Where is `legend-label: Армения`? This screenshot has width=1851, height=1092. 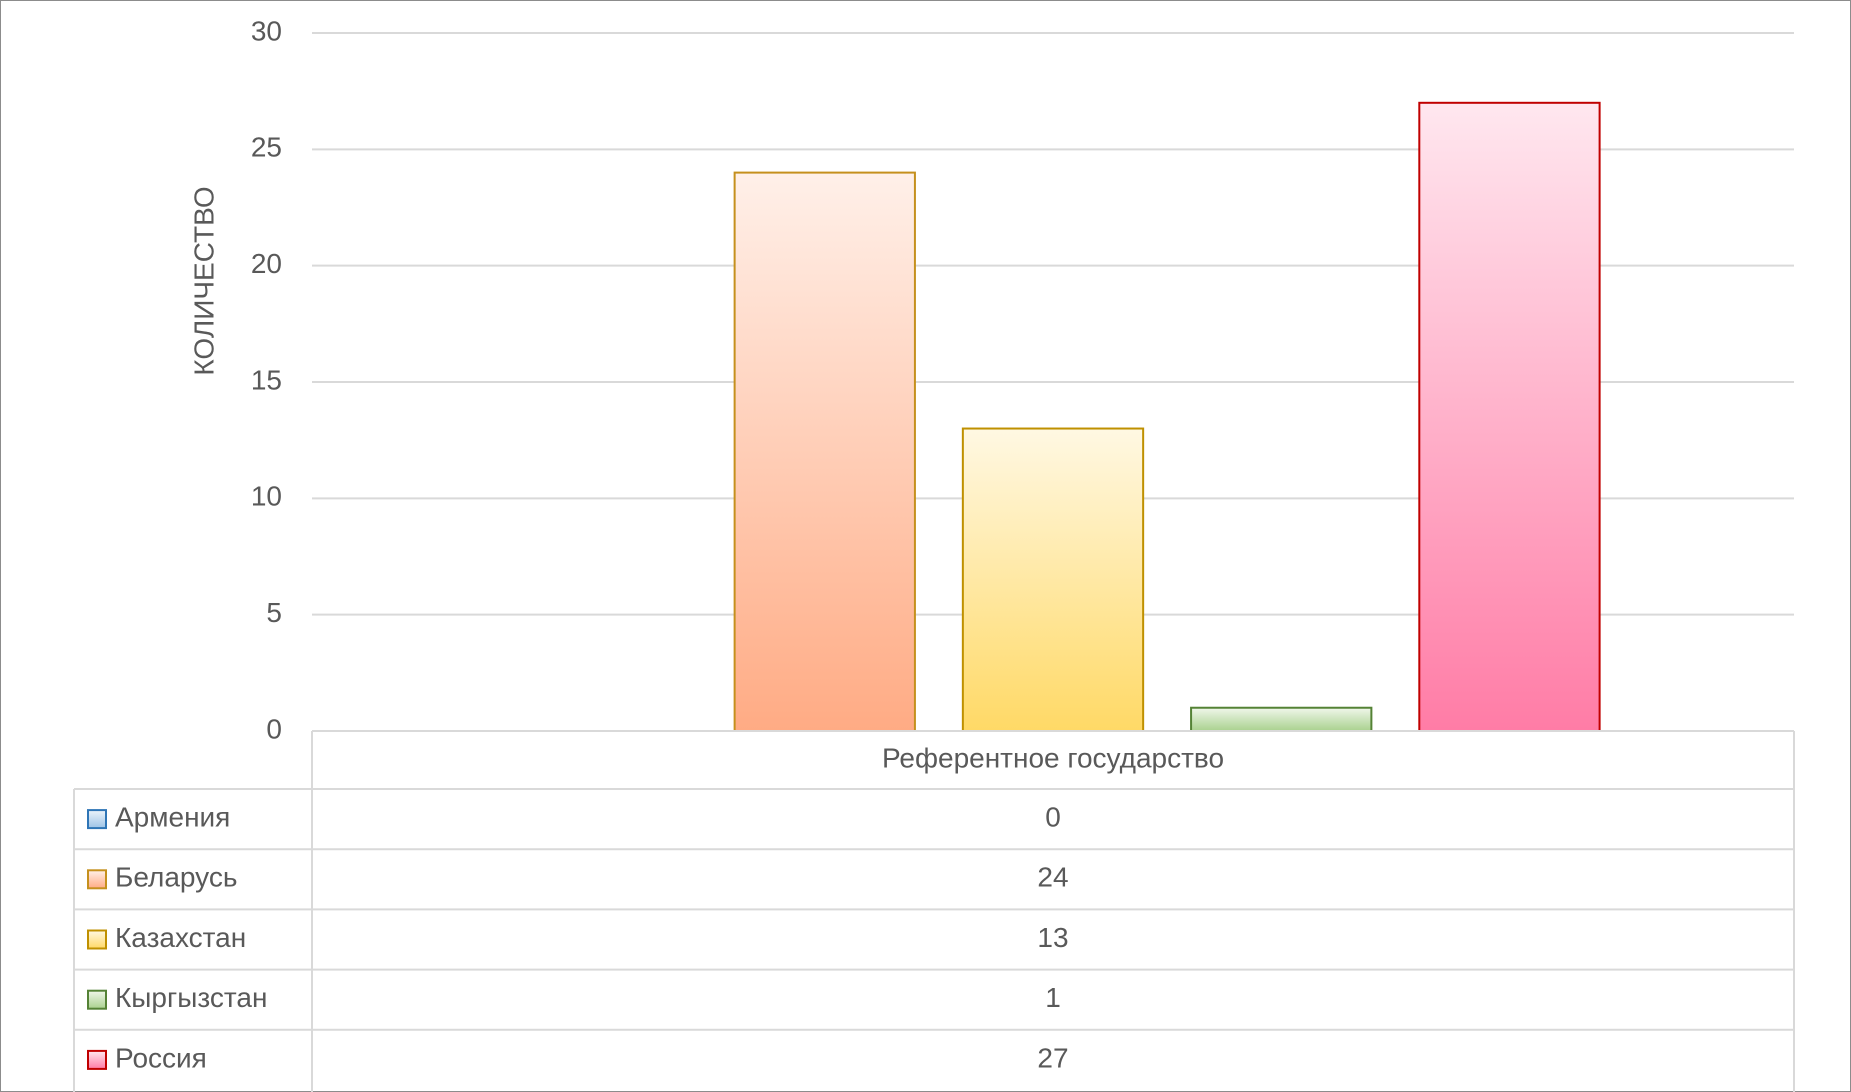
legend-label: Армения is located at coordinates (172, 816).